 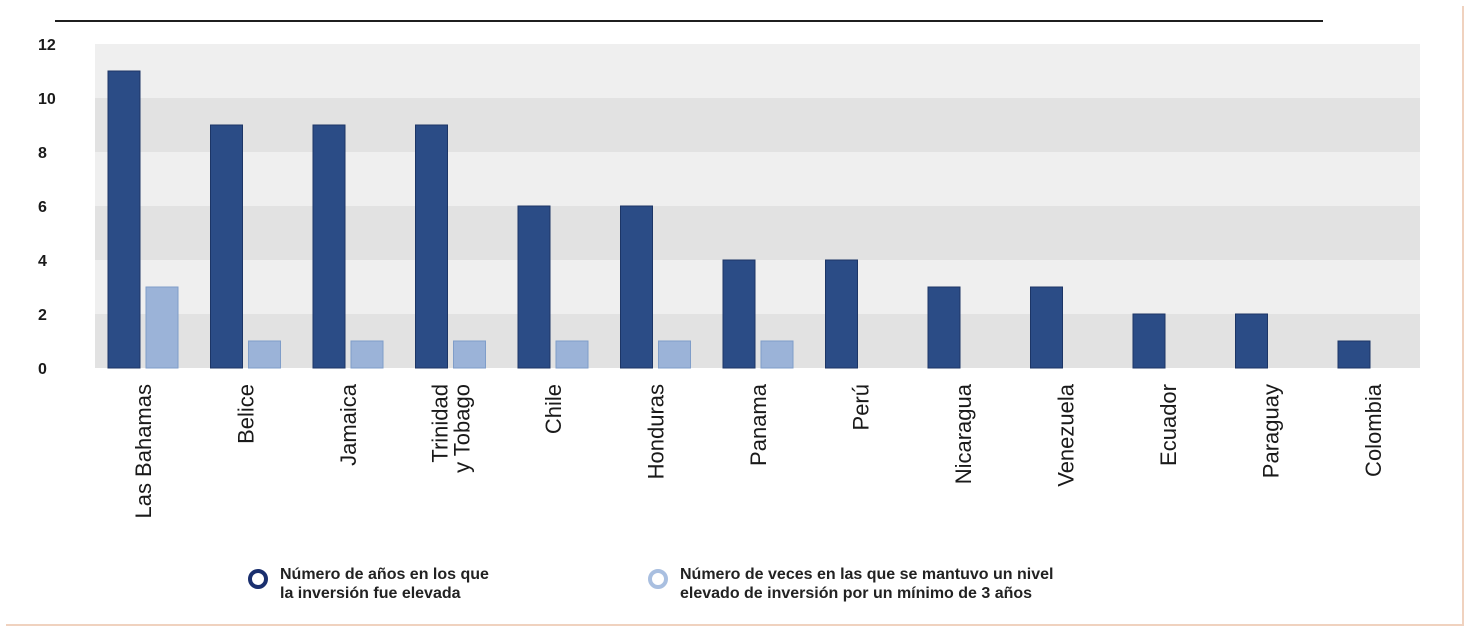 I want to click on x-tick-label: Perú, so click(x=861, y=407).